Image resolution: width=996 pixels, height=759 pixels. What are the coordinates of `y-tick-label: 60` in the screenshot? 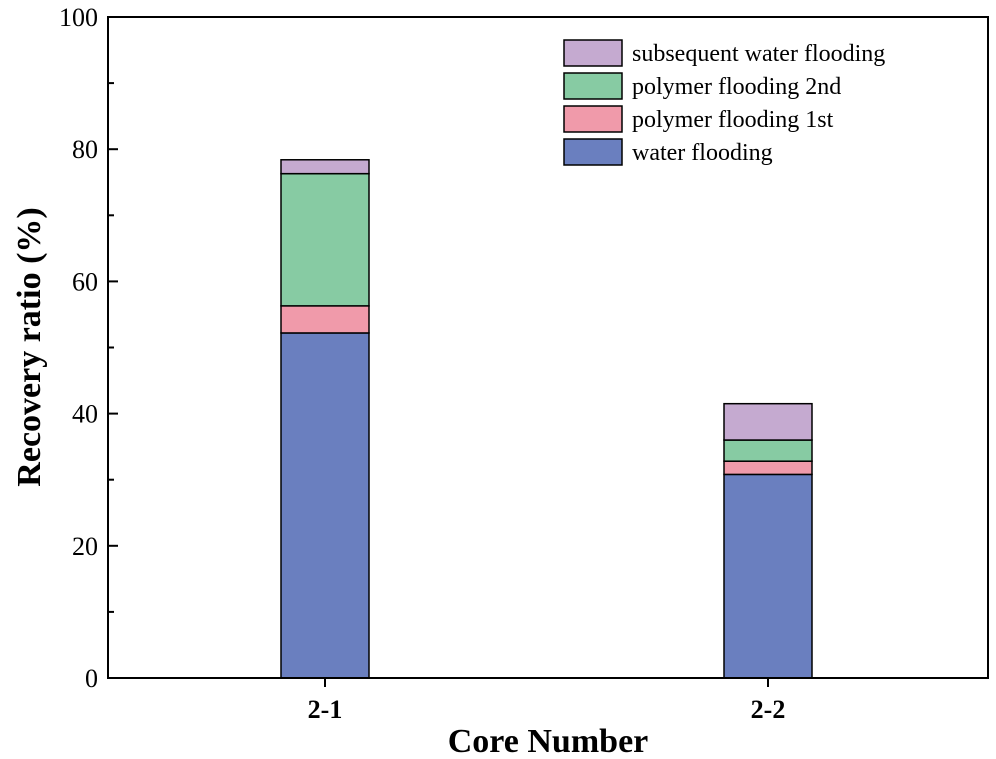 It's located at (85, 281).